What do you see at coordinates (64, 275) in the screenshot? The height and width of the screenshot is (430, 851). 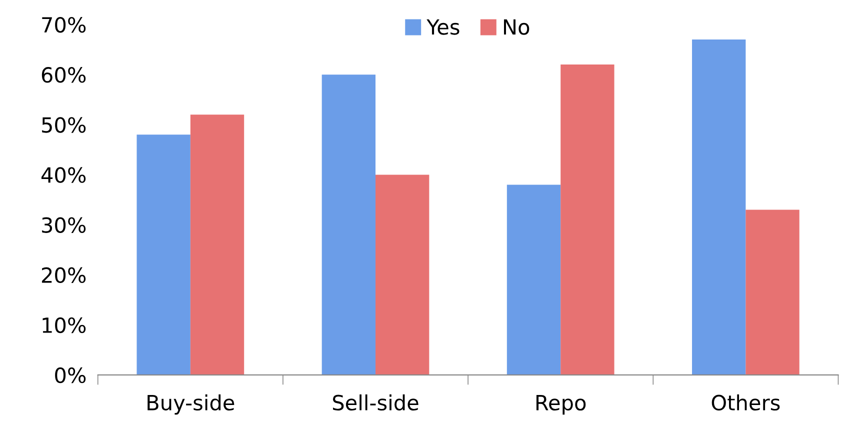 I see `y-tick-label: 20%` at bounding box center [64, 275].